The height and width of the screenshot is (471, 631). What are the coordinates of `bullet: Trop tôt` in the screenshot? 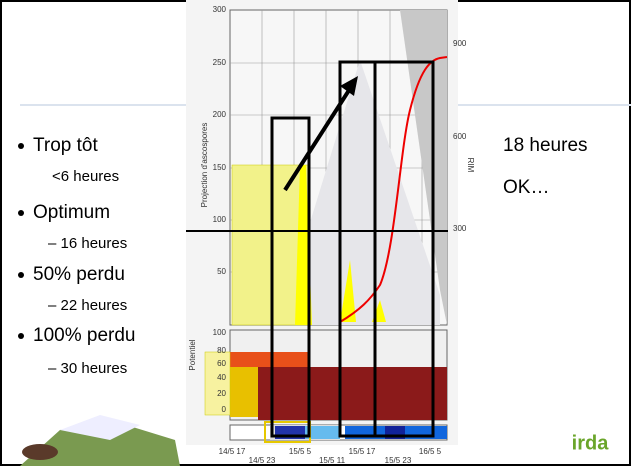 It's located at (65, 145).